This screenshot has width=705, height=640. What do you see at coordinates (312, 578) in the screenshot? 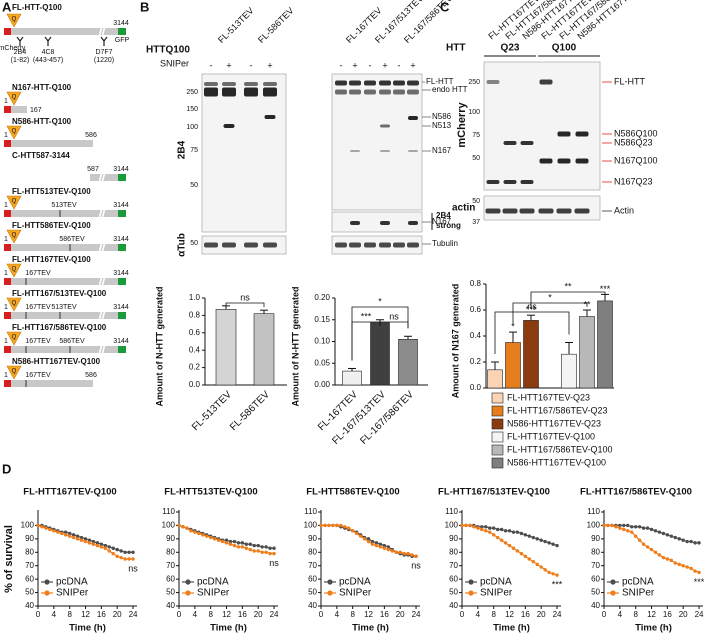
I see `y-tick-label: 60` at bounding box center [312, 578].